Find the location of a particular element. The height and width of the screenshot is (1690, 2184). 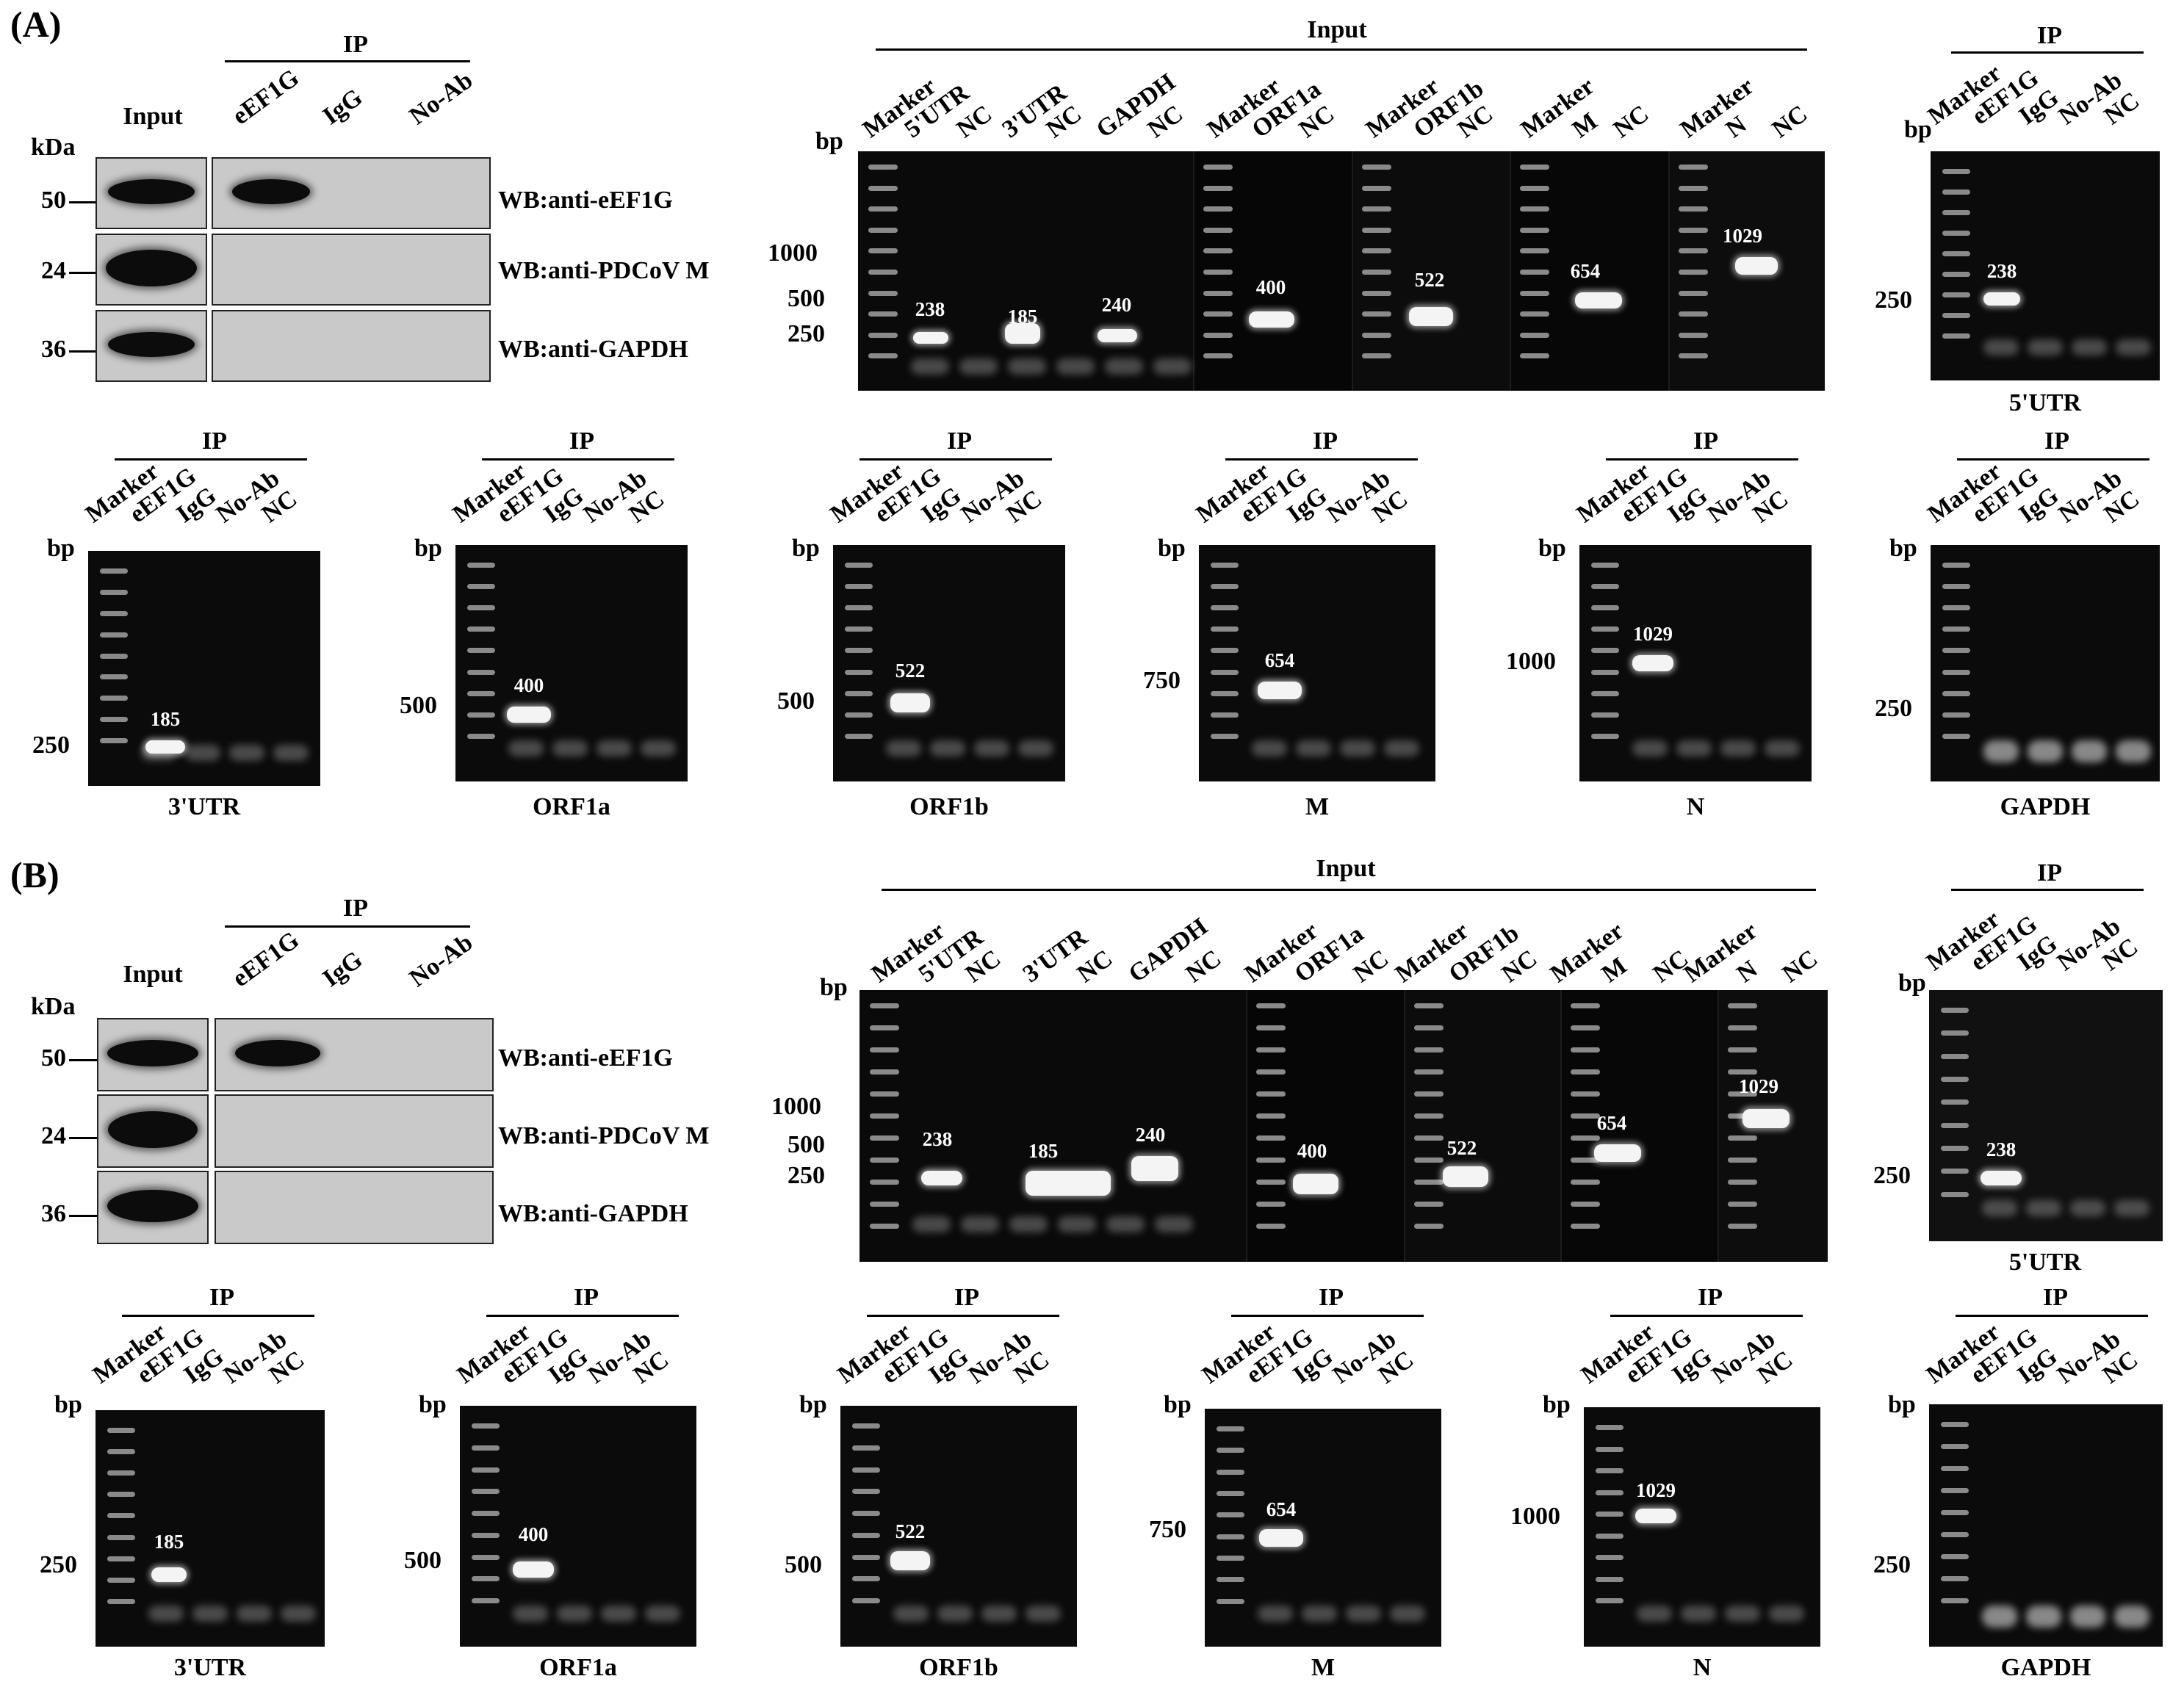

wb-band is located at coordinates (271, 191).